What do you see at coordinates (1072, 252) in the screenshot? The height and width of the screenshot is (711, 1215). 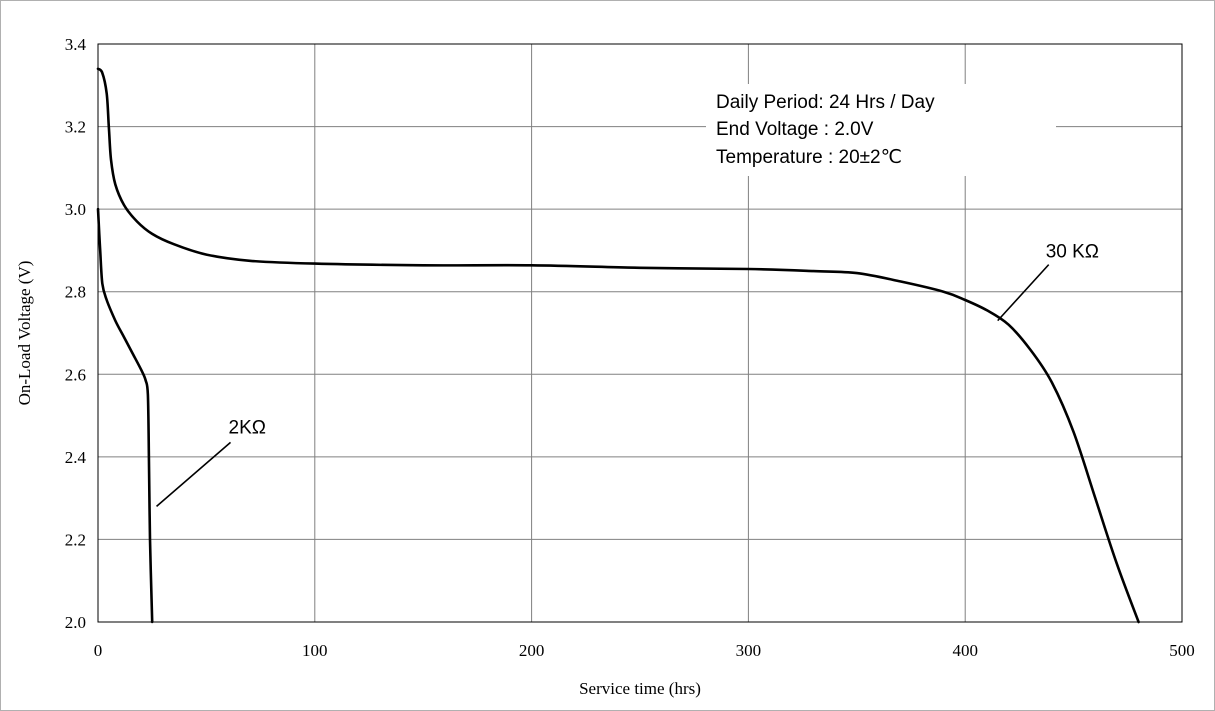 I see `series-label-30k: 30 KΩ` at bounding box center [1072, 252].